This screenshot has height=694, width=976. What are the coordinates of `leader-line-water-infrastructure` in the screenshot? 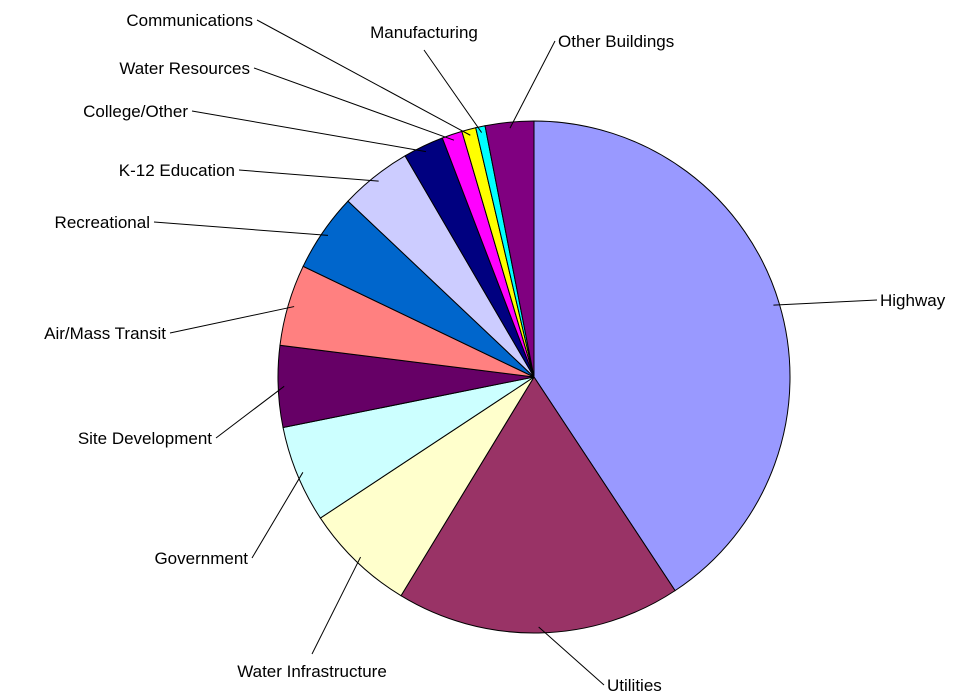 It's located at (336, 605).